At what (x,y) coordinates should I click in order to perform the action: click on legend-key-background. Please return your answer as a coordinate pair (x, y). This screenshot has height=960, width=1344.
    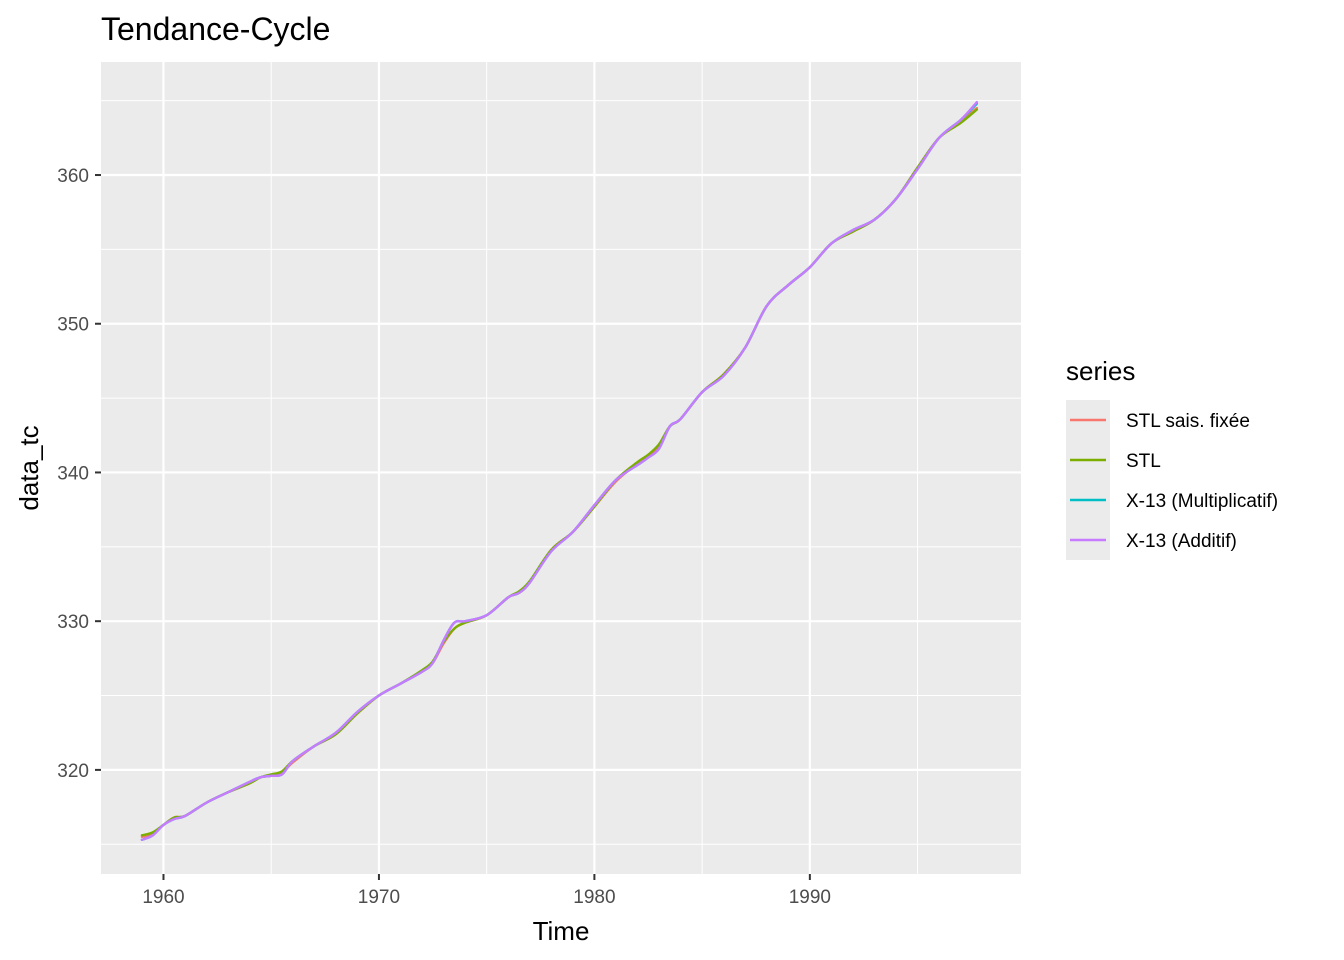
    Looking at the image, I should click on (1088, 480).